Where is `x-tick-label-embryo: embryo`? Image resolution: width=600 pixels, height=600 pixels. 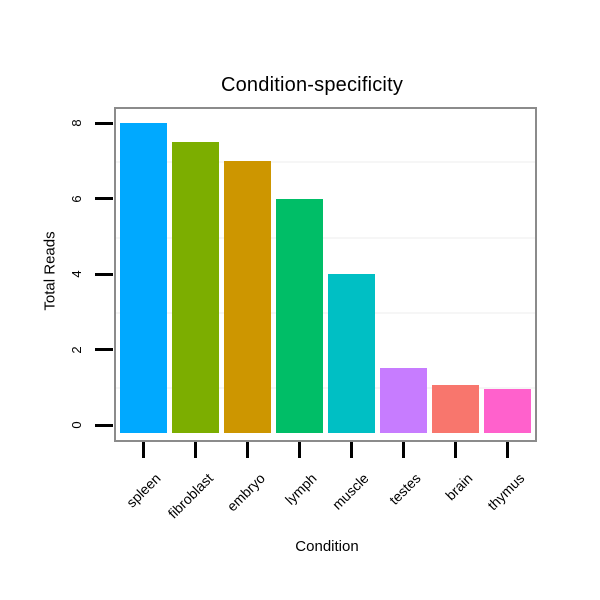 x-tick-label-embryo: embryo is located at coordinates (245, 492).